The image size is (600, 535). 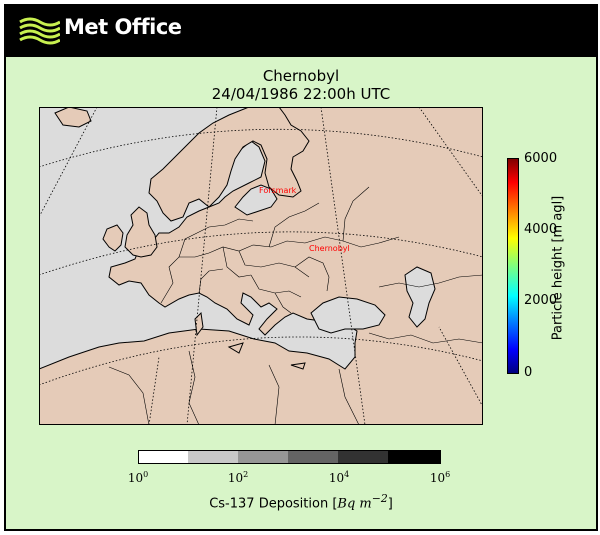 I want to click on crete, so click(x=298, y=366).